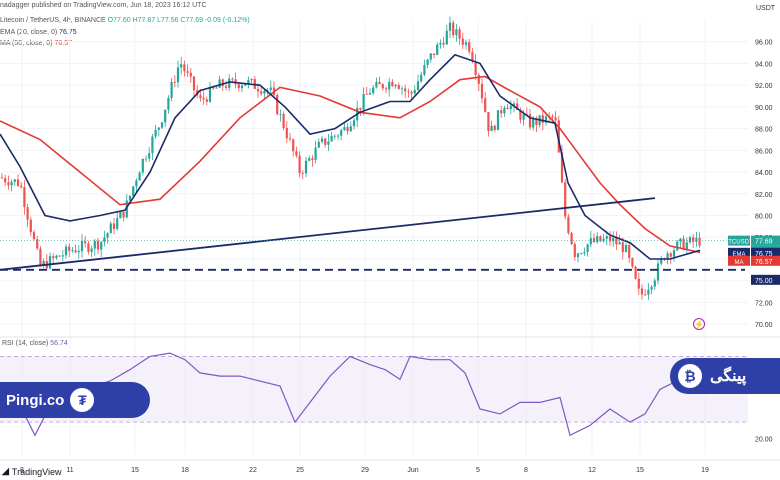  What do you see at coordinates (59, 343) in the screenshot?
I see `rsi-legend-value: 56.74` at bounding box center [59, 343].